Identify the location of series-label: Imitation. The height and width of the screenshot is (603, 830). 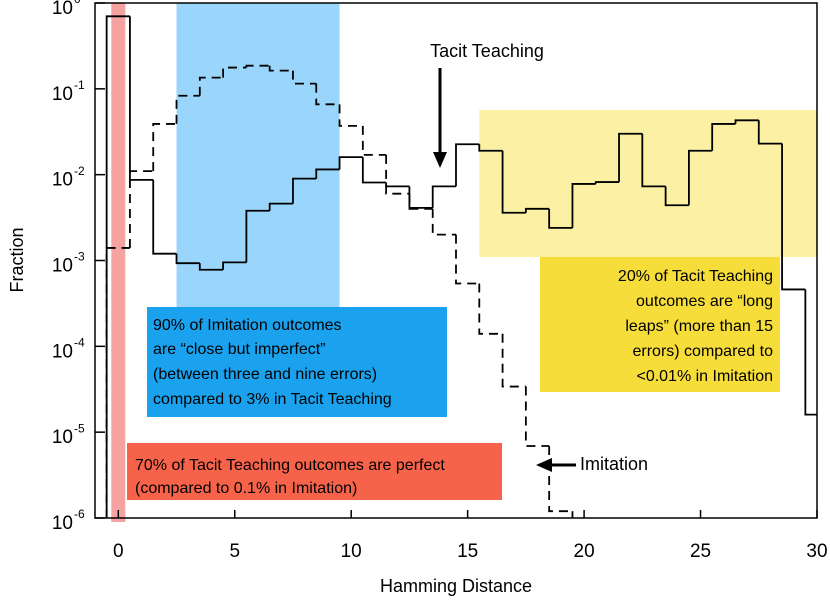
(614, 464).